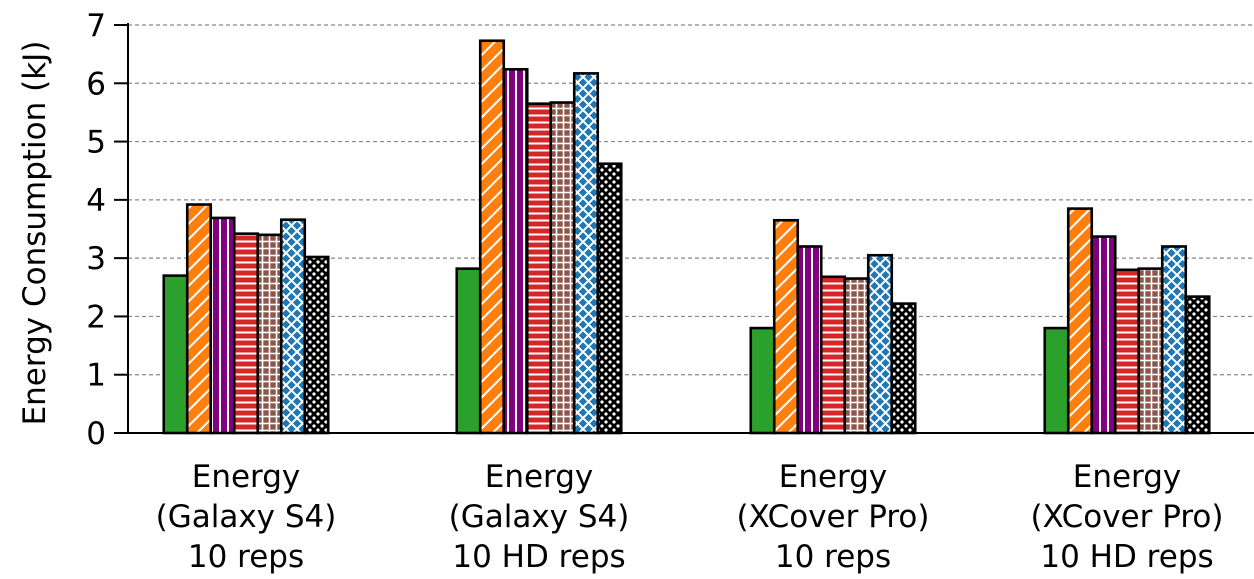 This screenshot has width=1254, height=579. What do you see at coordinates (96, 143) in the screenshot?
I see `y-tick-label: 5` at bounding box center [96, 143].